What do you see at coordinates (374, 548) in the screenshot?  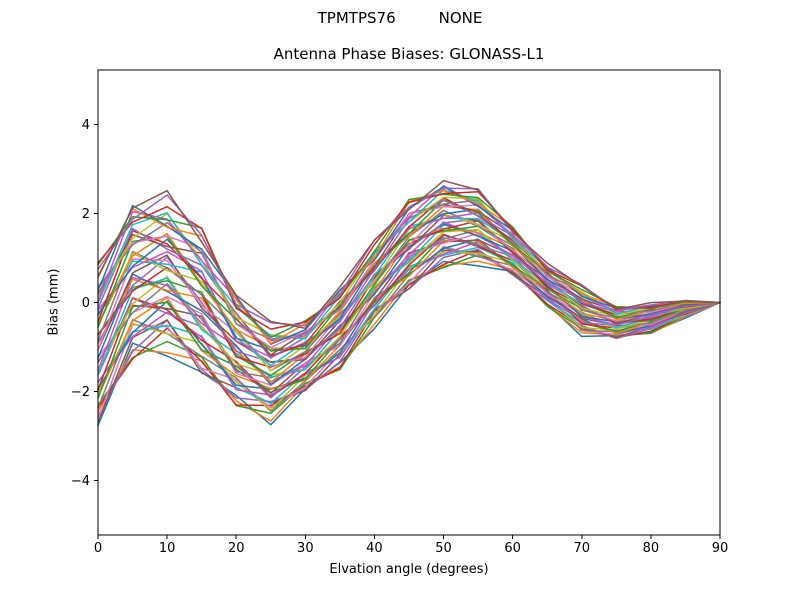 I see `x-tick-label: 40` at bounding box center [374, 548].